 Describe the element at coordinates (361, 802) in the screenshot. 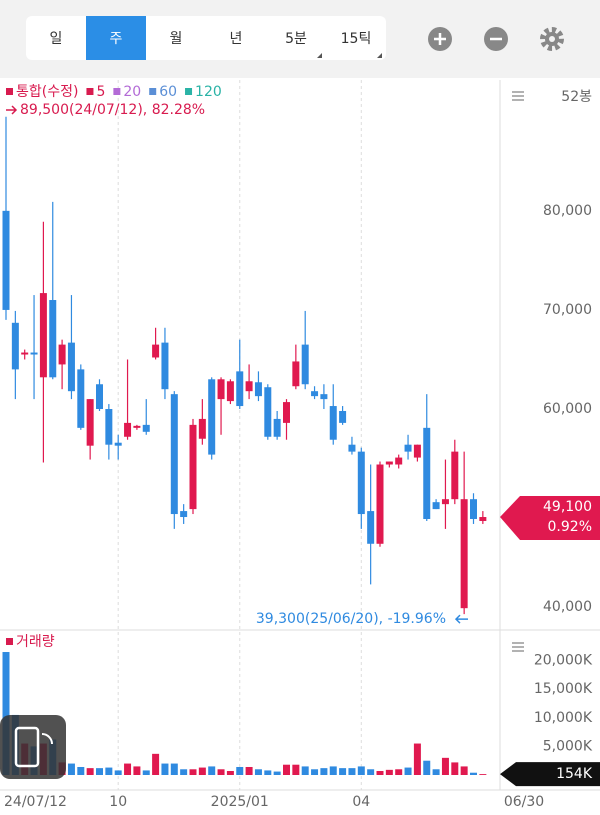

I see `x-tick-label: 04` at that location.